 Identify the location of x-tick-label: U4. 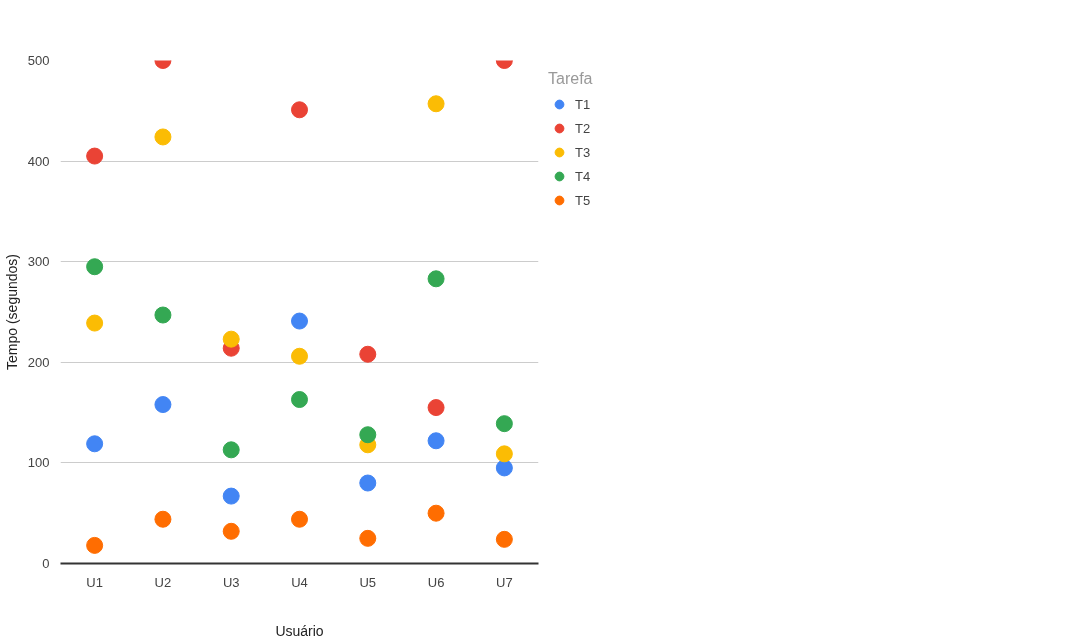
(299, 582).